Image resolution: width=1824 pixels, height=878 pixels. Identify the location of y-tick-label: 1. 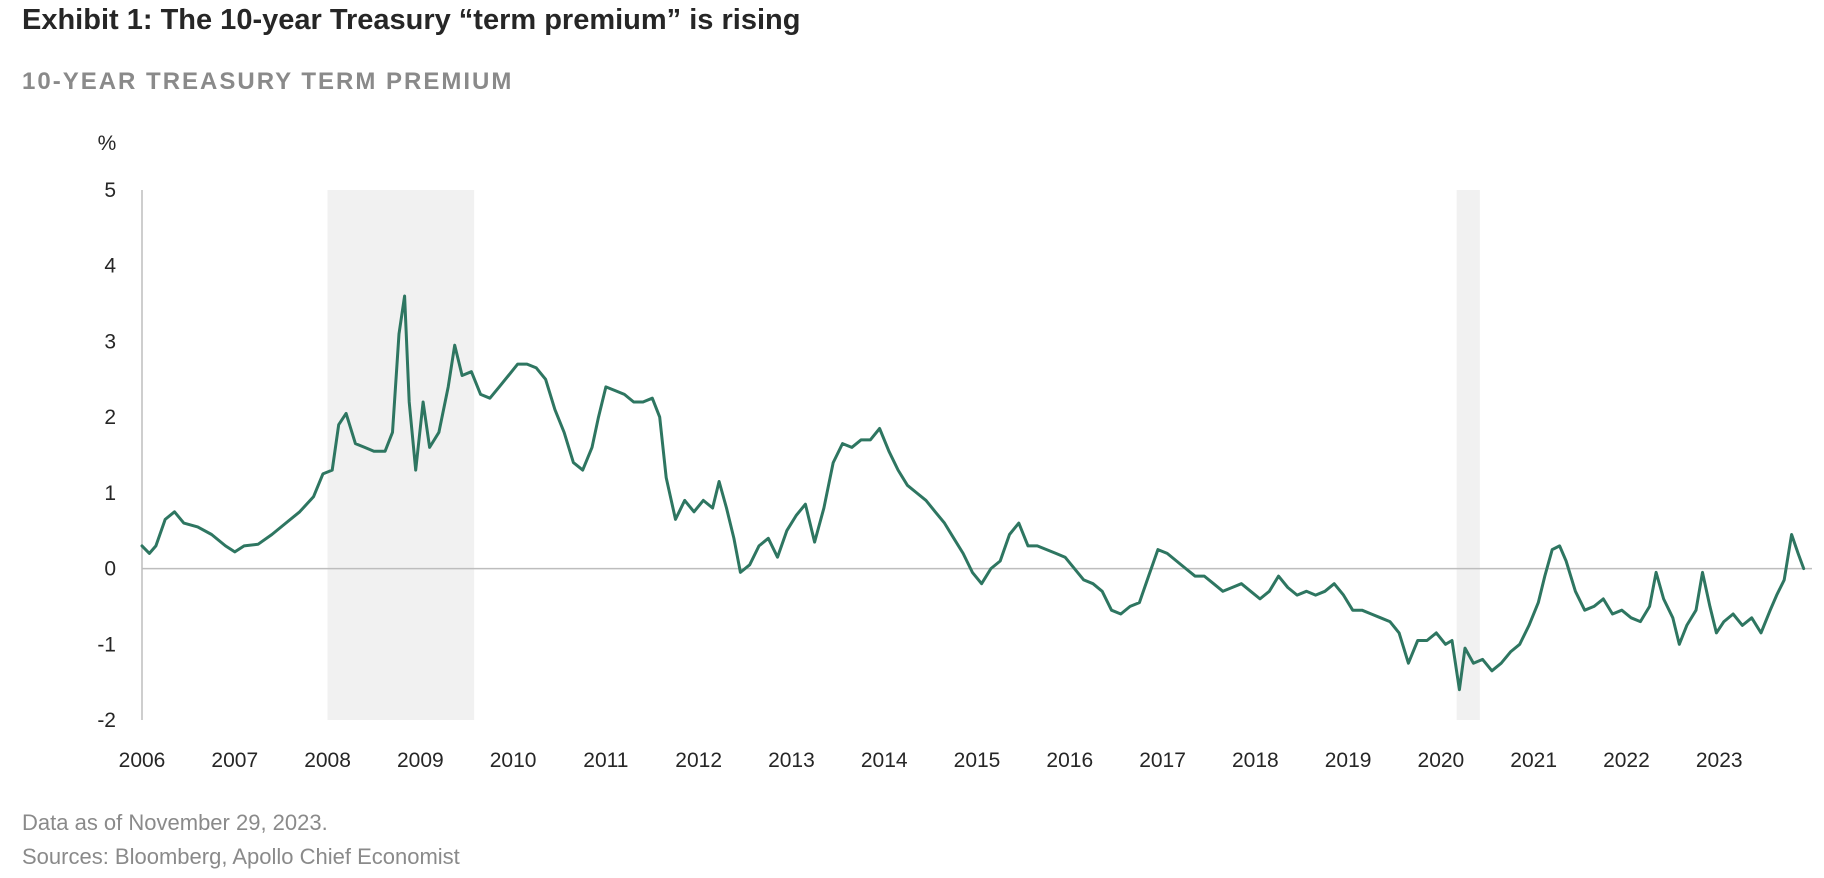
(110, 493).